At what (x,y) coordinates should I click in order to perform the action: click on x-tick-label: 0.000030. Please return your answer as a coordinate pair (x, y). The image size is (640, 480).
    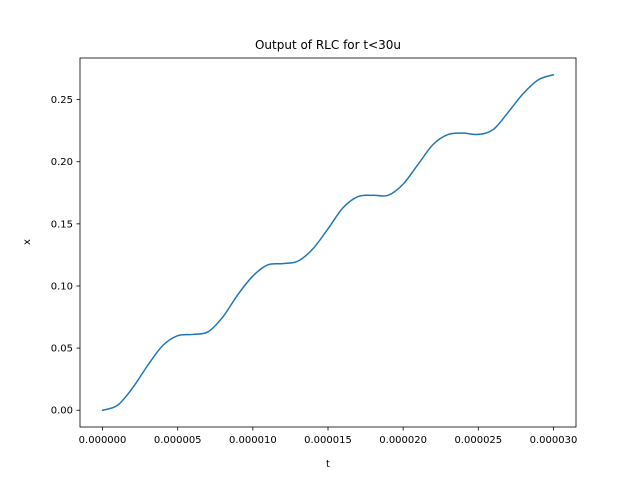
    Looking at the image, I should click on (554, 440).